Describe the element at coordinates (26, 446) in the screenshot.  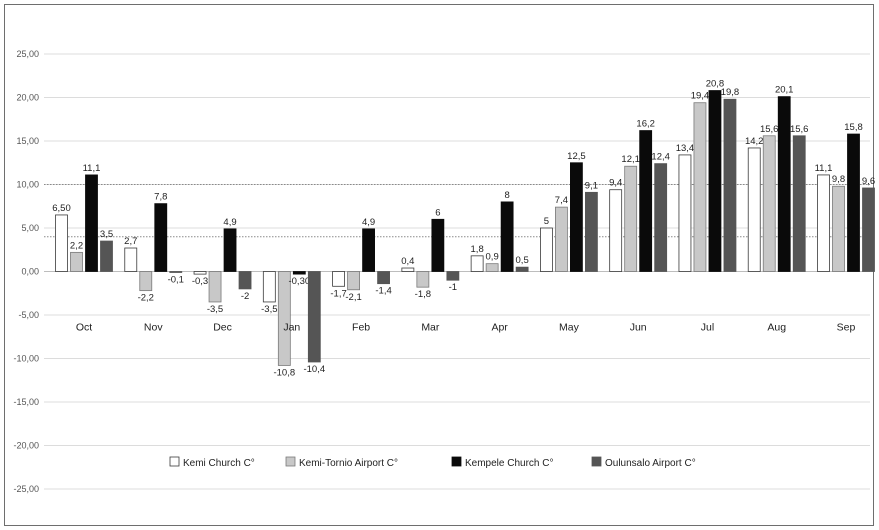
I see `y-tick-label: -20,00` at that location.